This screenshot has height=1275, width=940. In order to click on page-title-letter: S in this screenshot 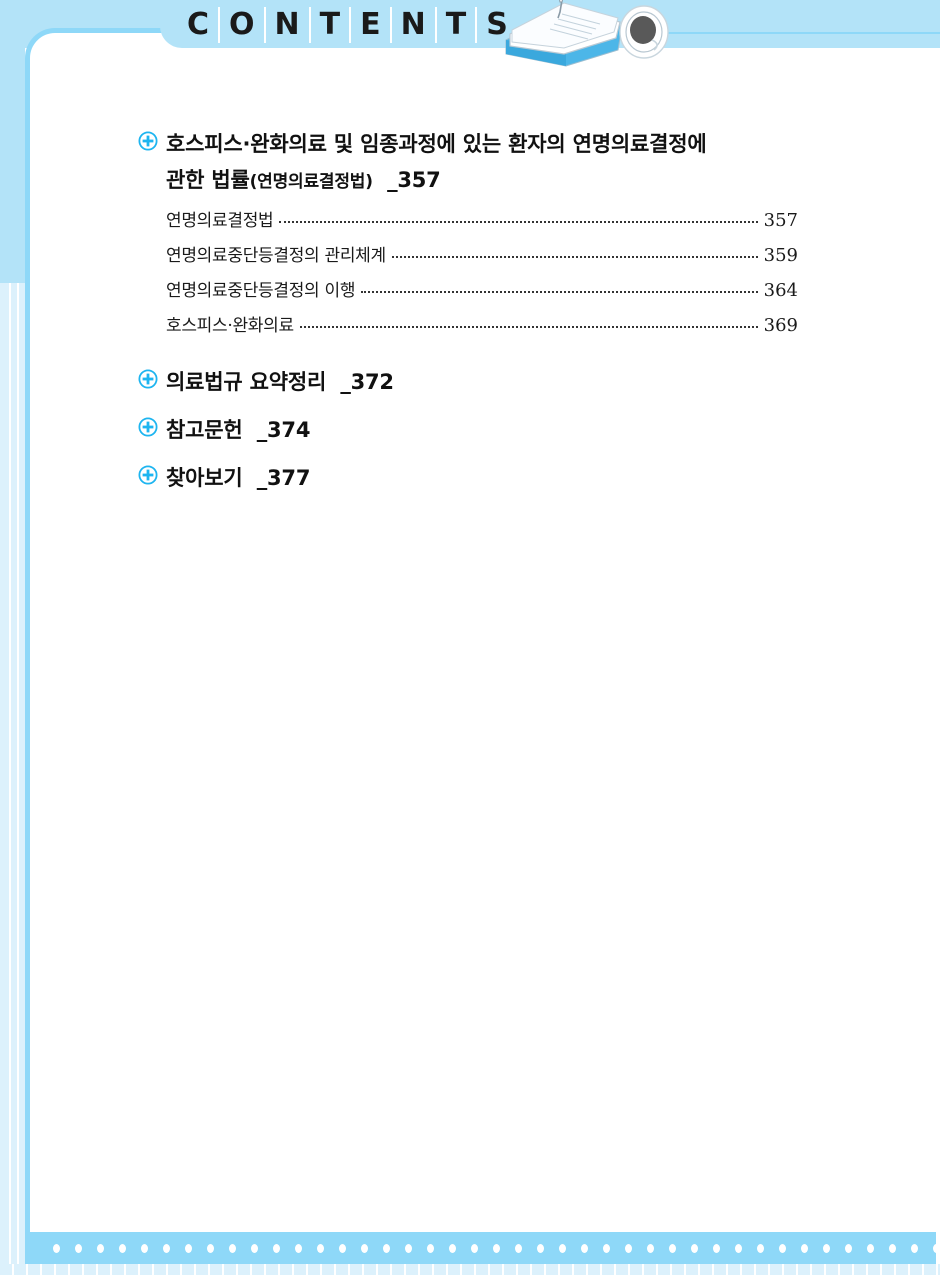, I will do `click(497, 24)`.